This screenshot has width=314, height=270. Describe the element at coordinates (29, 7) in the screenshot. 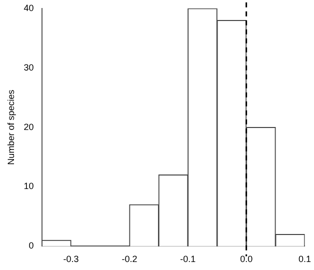

I see `y-tick-label: 40` at that location.